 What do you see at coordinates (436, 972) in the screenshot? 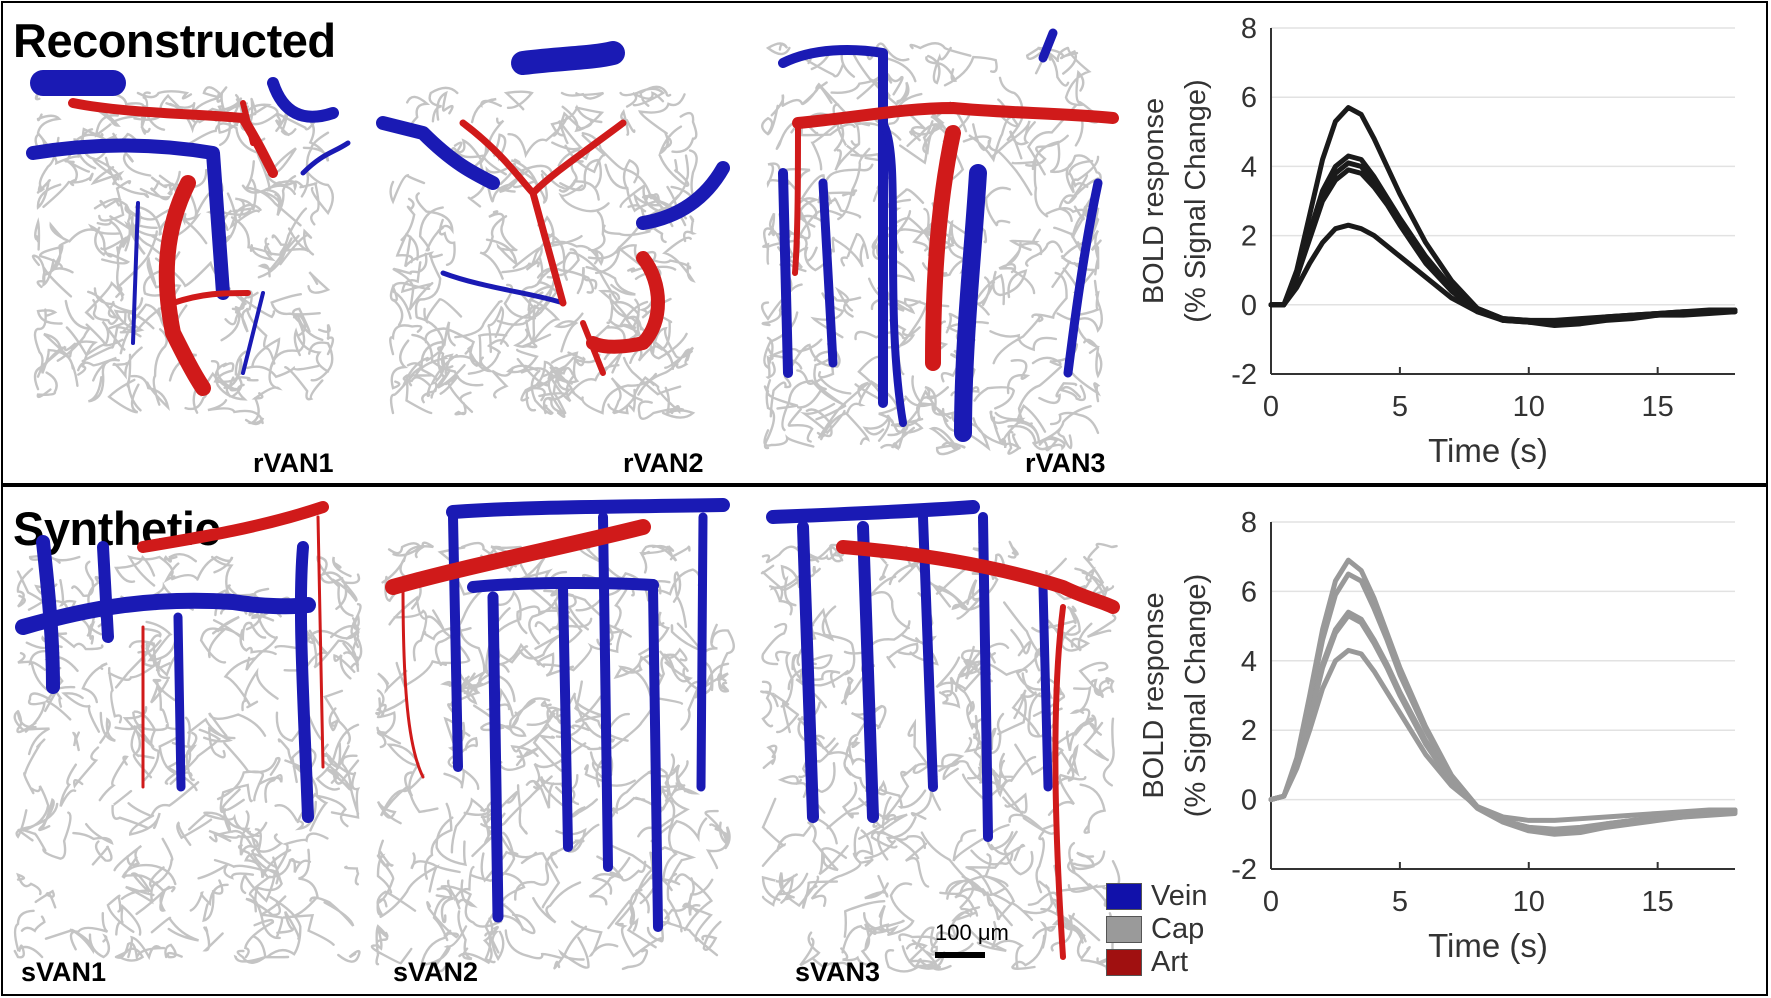
I see `network-label-svan2: sVAN2` at bounding box center [436, 972].